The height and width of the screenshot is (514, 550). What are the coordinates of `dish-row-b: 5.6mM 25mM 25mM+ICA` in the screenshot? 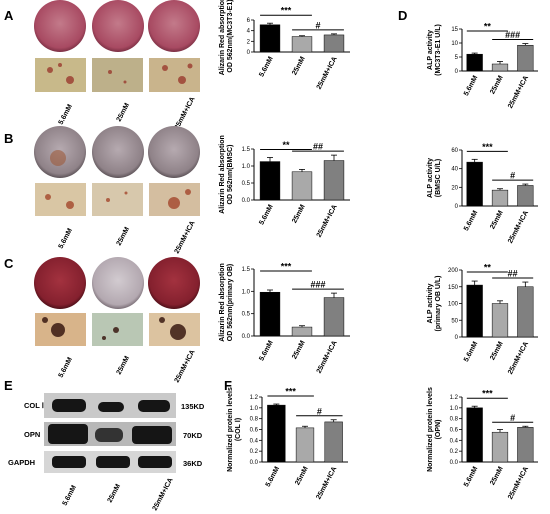 It's located at (117, 190).